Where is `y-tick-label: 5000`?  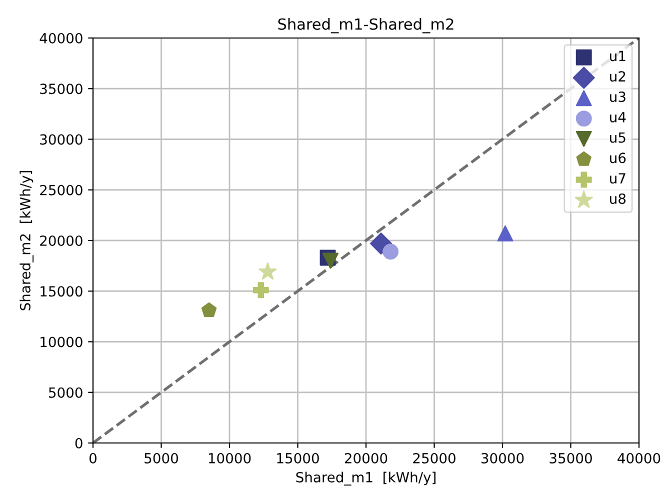 y-tick-label: 5000 is located at coordinates (65, 392).